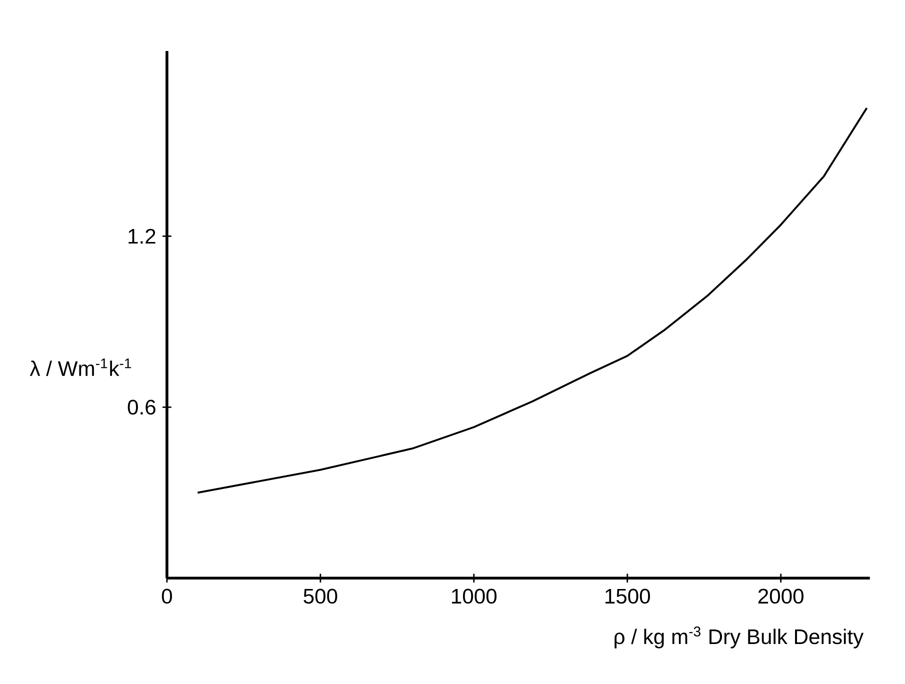 Image resolution: width=905 pixels, height=684 pixels. What do you see at coordinates (321, 596) in the screenshot?
I see `x-tick-label: 500` at bounding box center [321, 596].